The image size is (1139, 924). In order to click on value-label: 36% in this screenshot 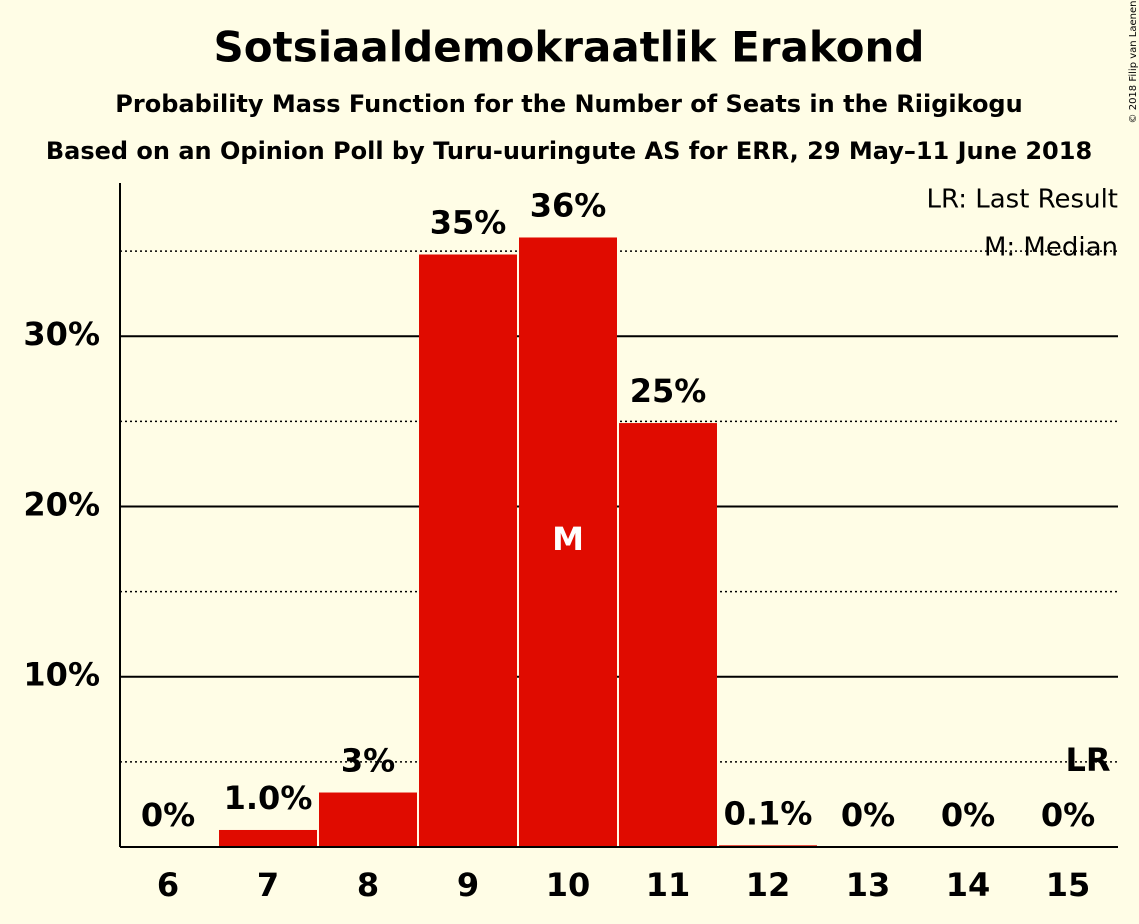, I will do `click(568, 205)`.